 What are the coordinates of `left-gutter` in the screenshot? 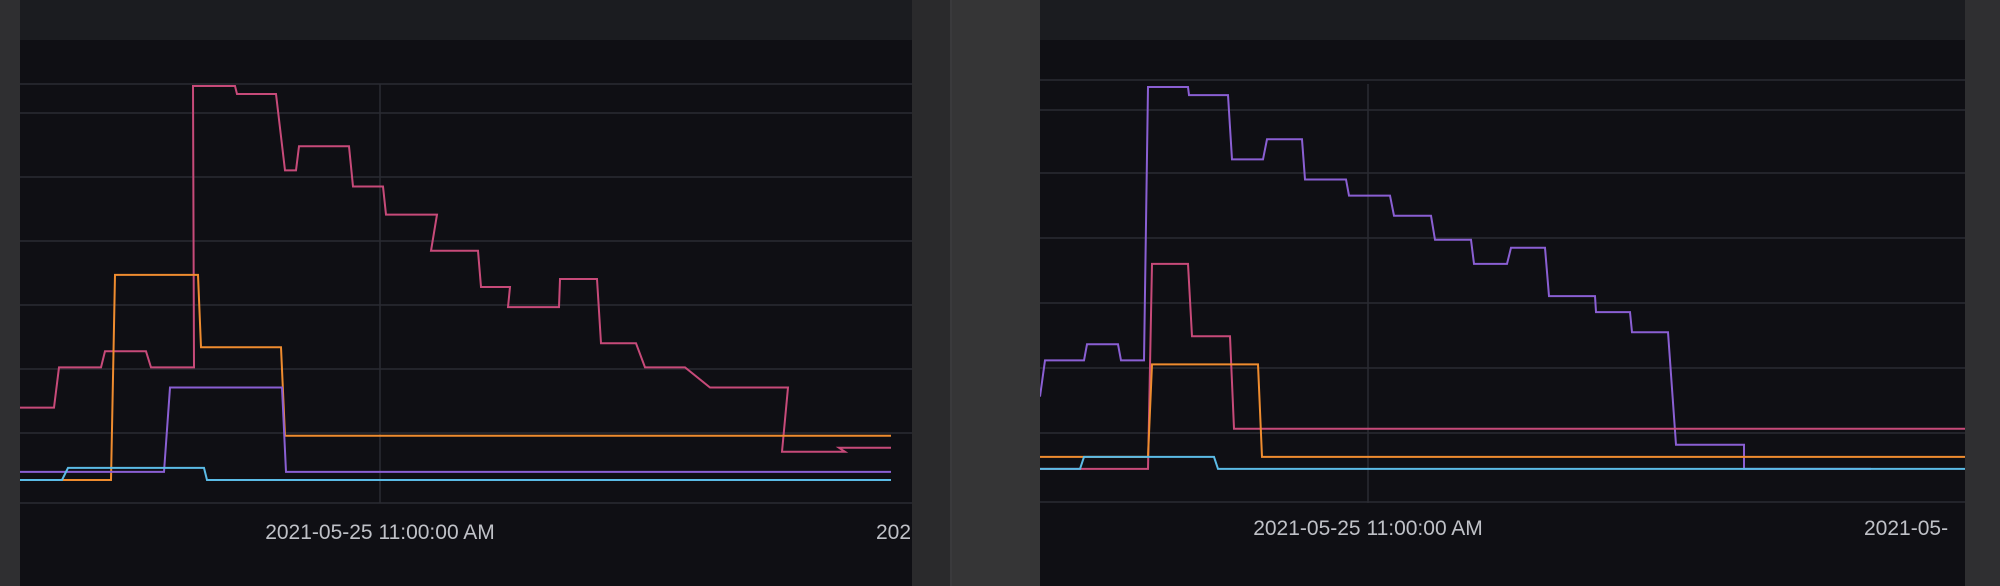 It's located at (10, 293).